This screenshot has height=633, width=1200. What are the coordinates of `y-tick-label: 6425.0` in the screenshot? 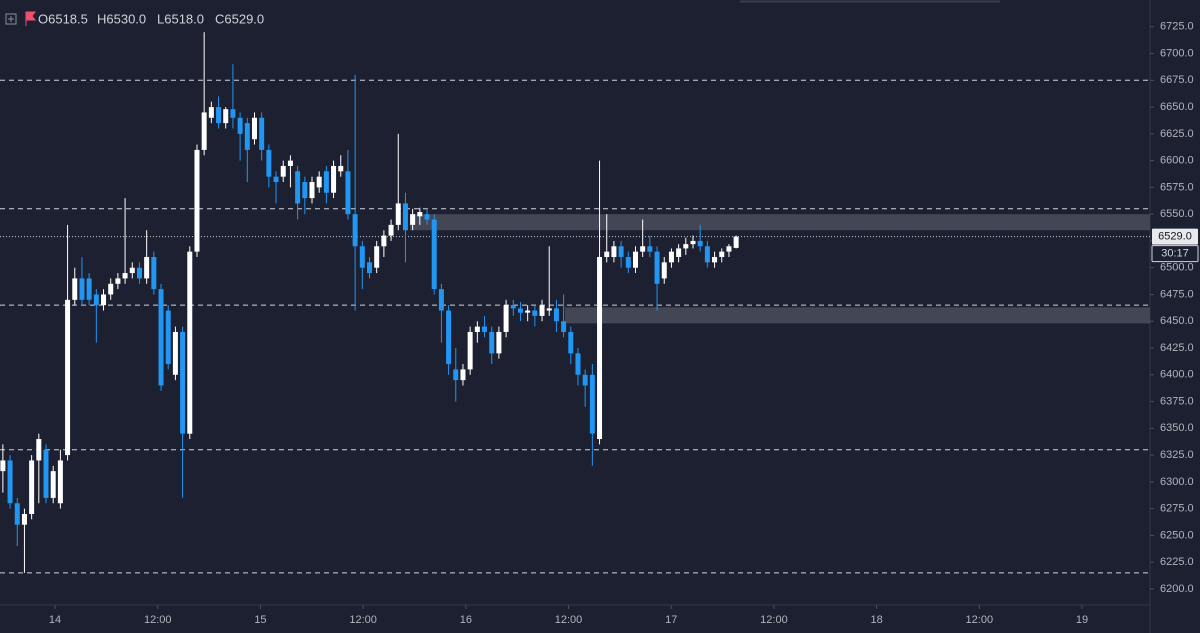 It's located at (1177, 348).